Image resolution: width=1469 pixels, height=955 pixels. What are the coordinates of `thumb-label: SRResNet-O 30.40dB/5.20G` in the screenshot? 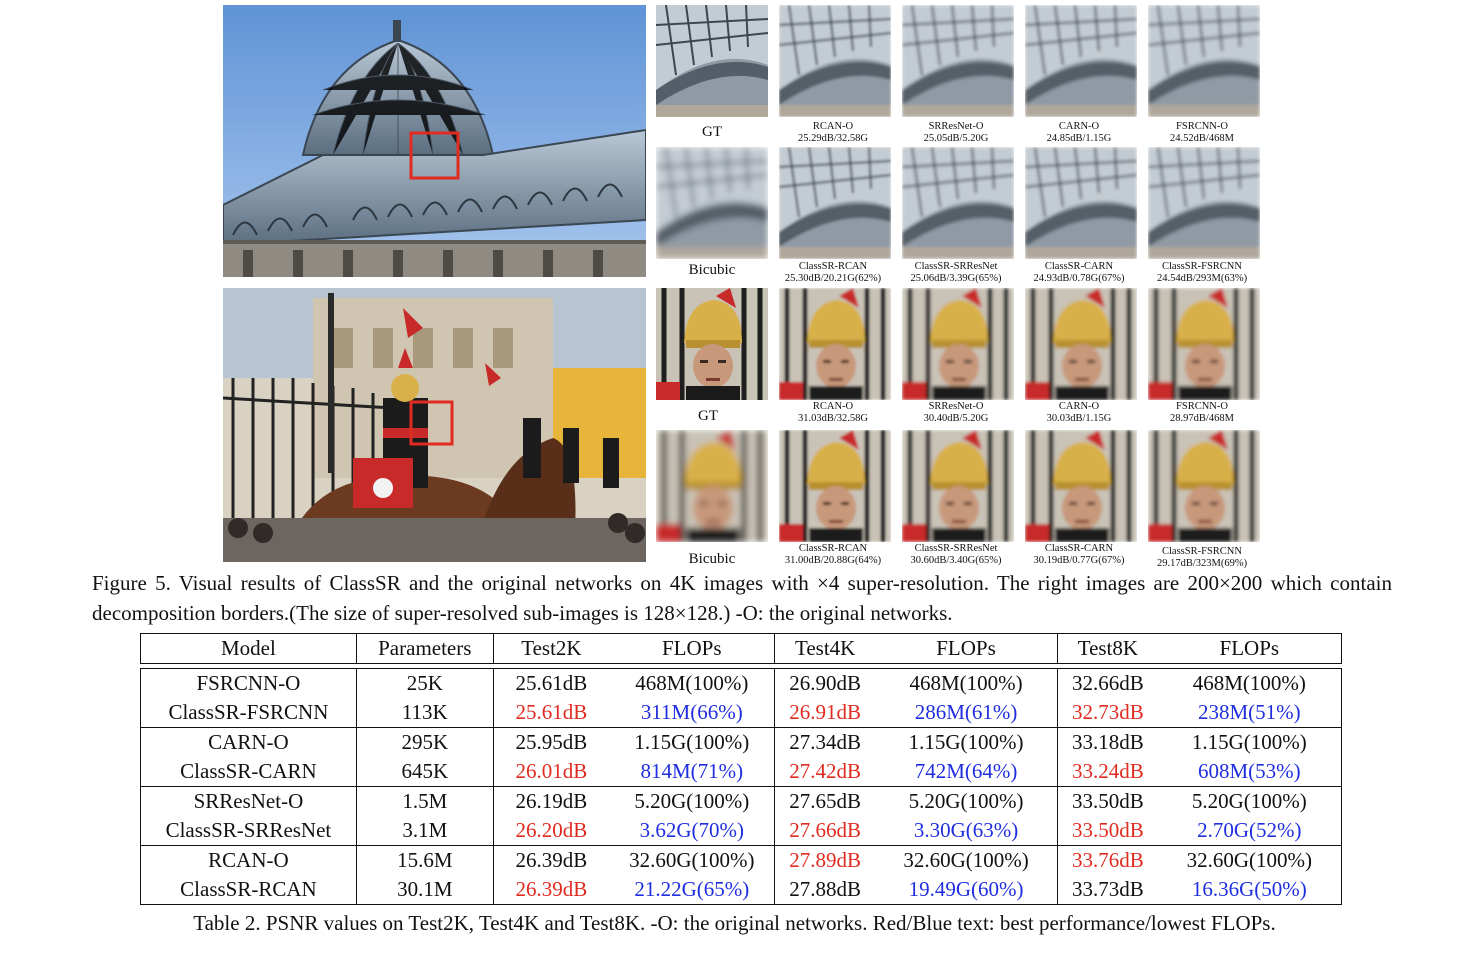 It's located at (956, 412).